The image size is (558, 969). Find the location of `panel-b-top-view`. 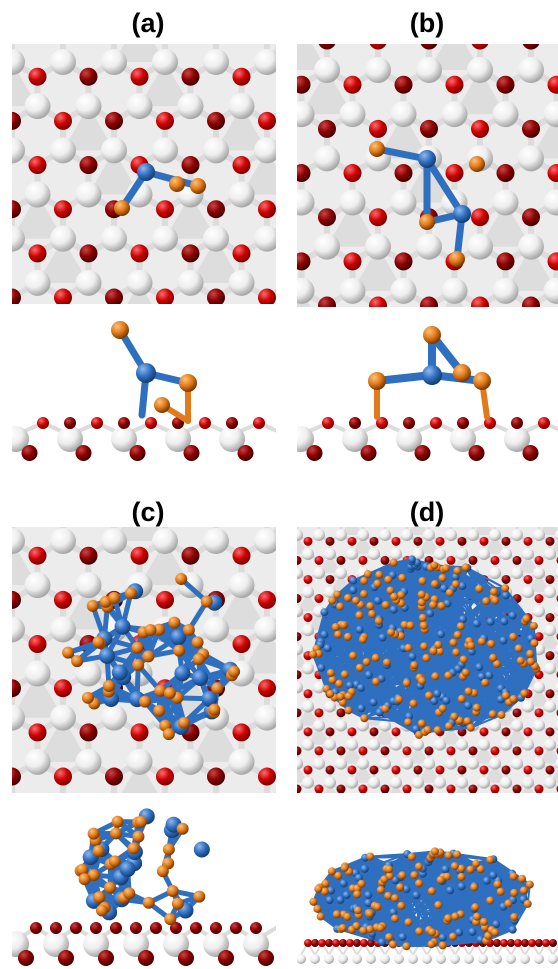

panel-b-top-view is located at coordinates (427, 175).